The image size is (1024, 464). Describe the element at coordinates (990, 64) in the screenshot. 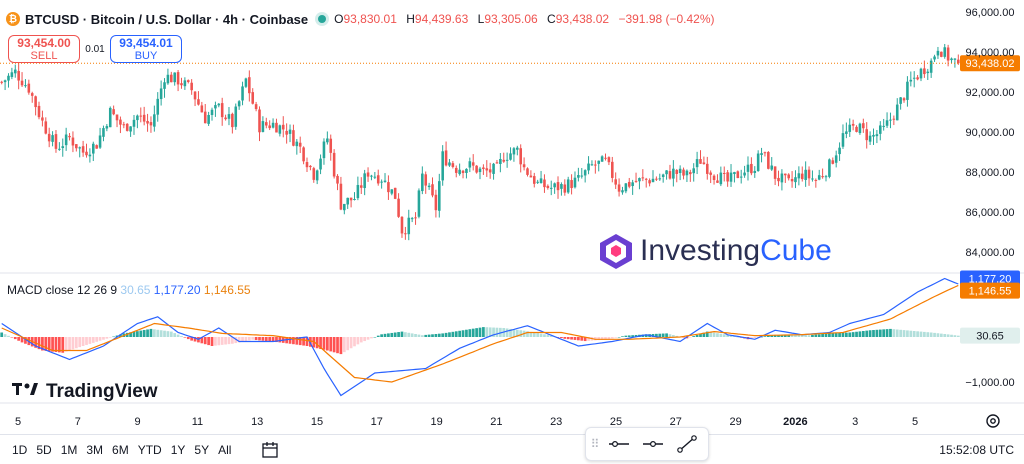

I see `last-price-label: 93,438.02` at that location.